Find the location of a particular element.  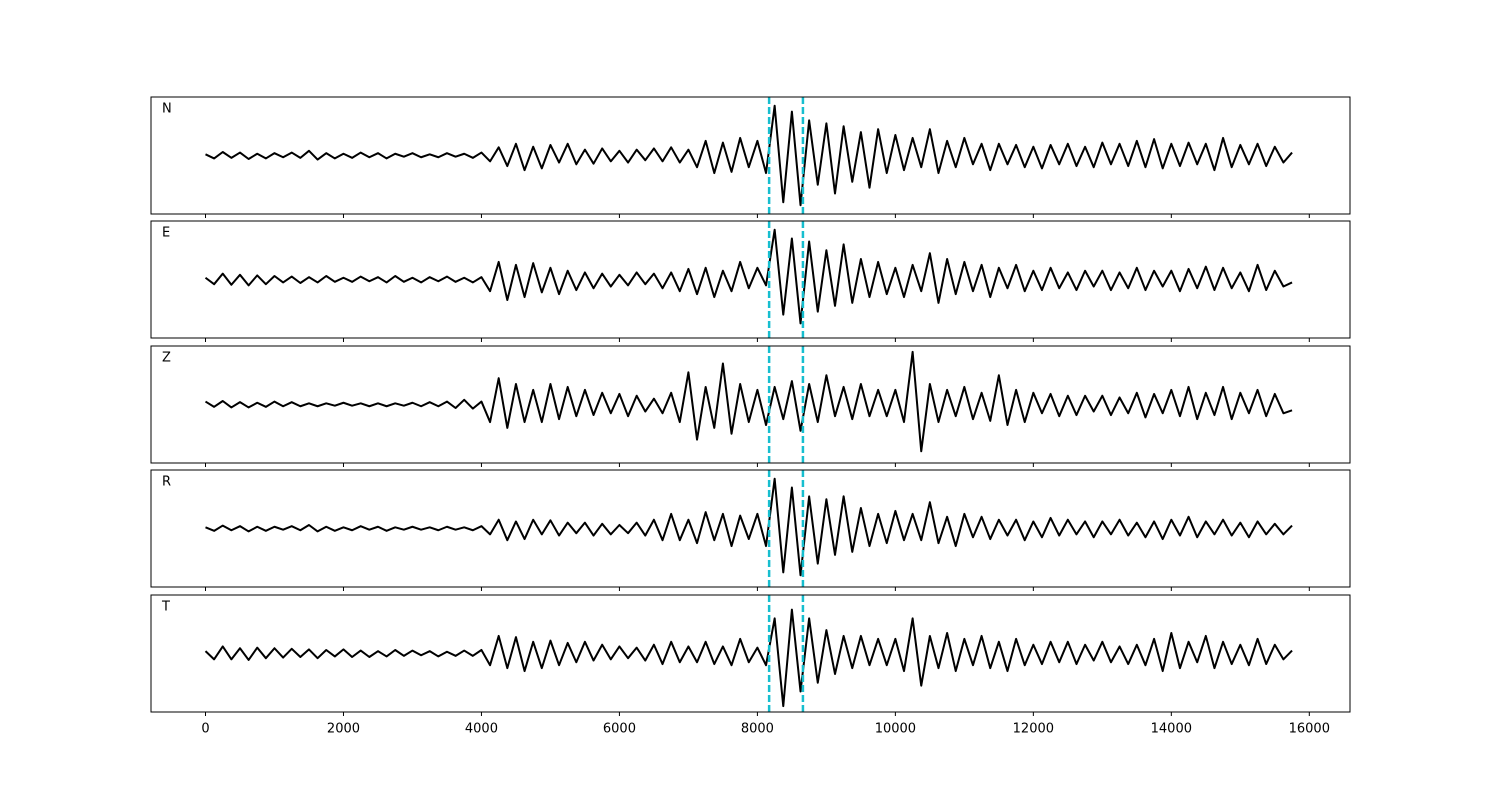

panel-label: T is located at coordinates (165, 607).